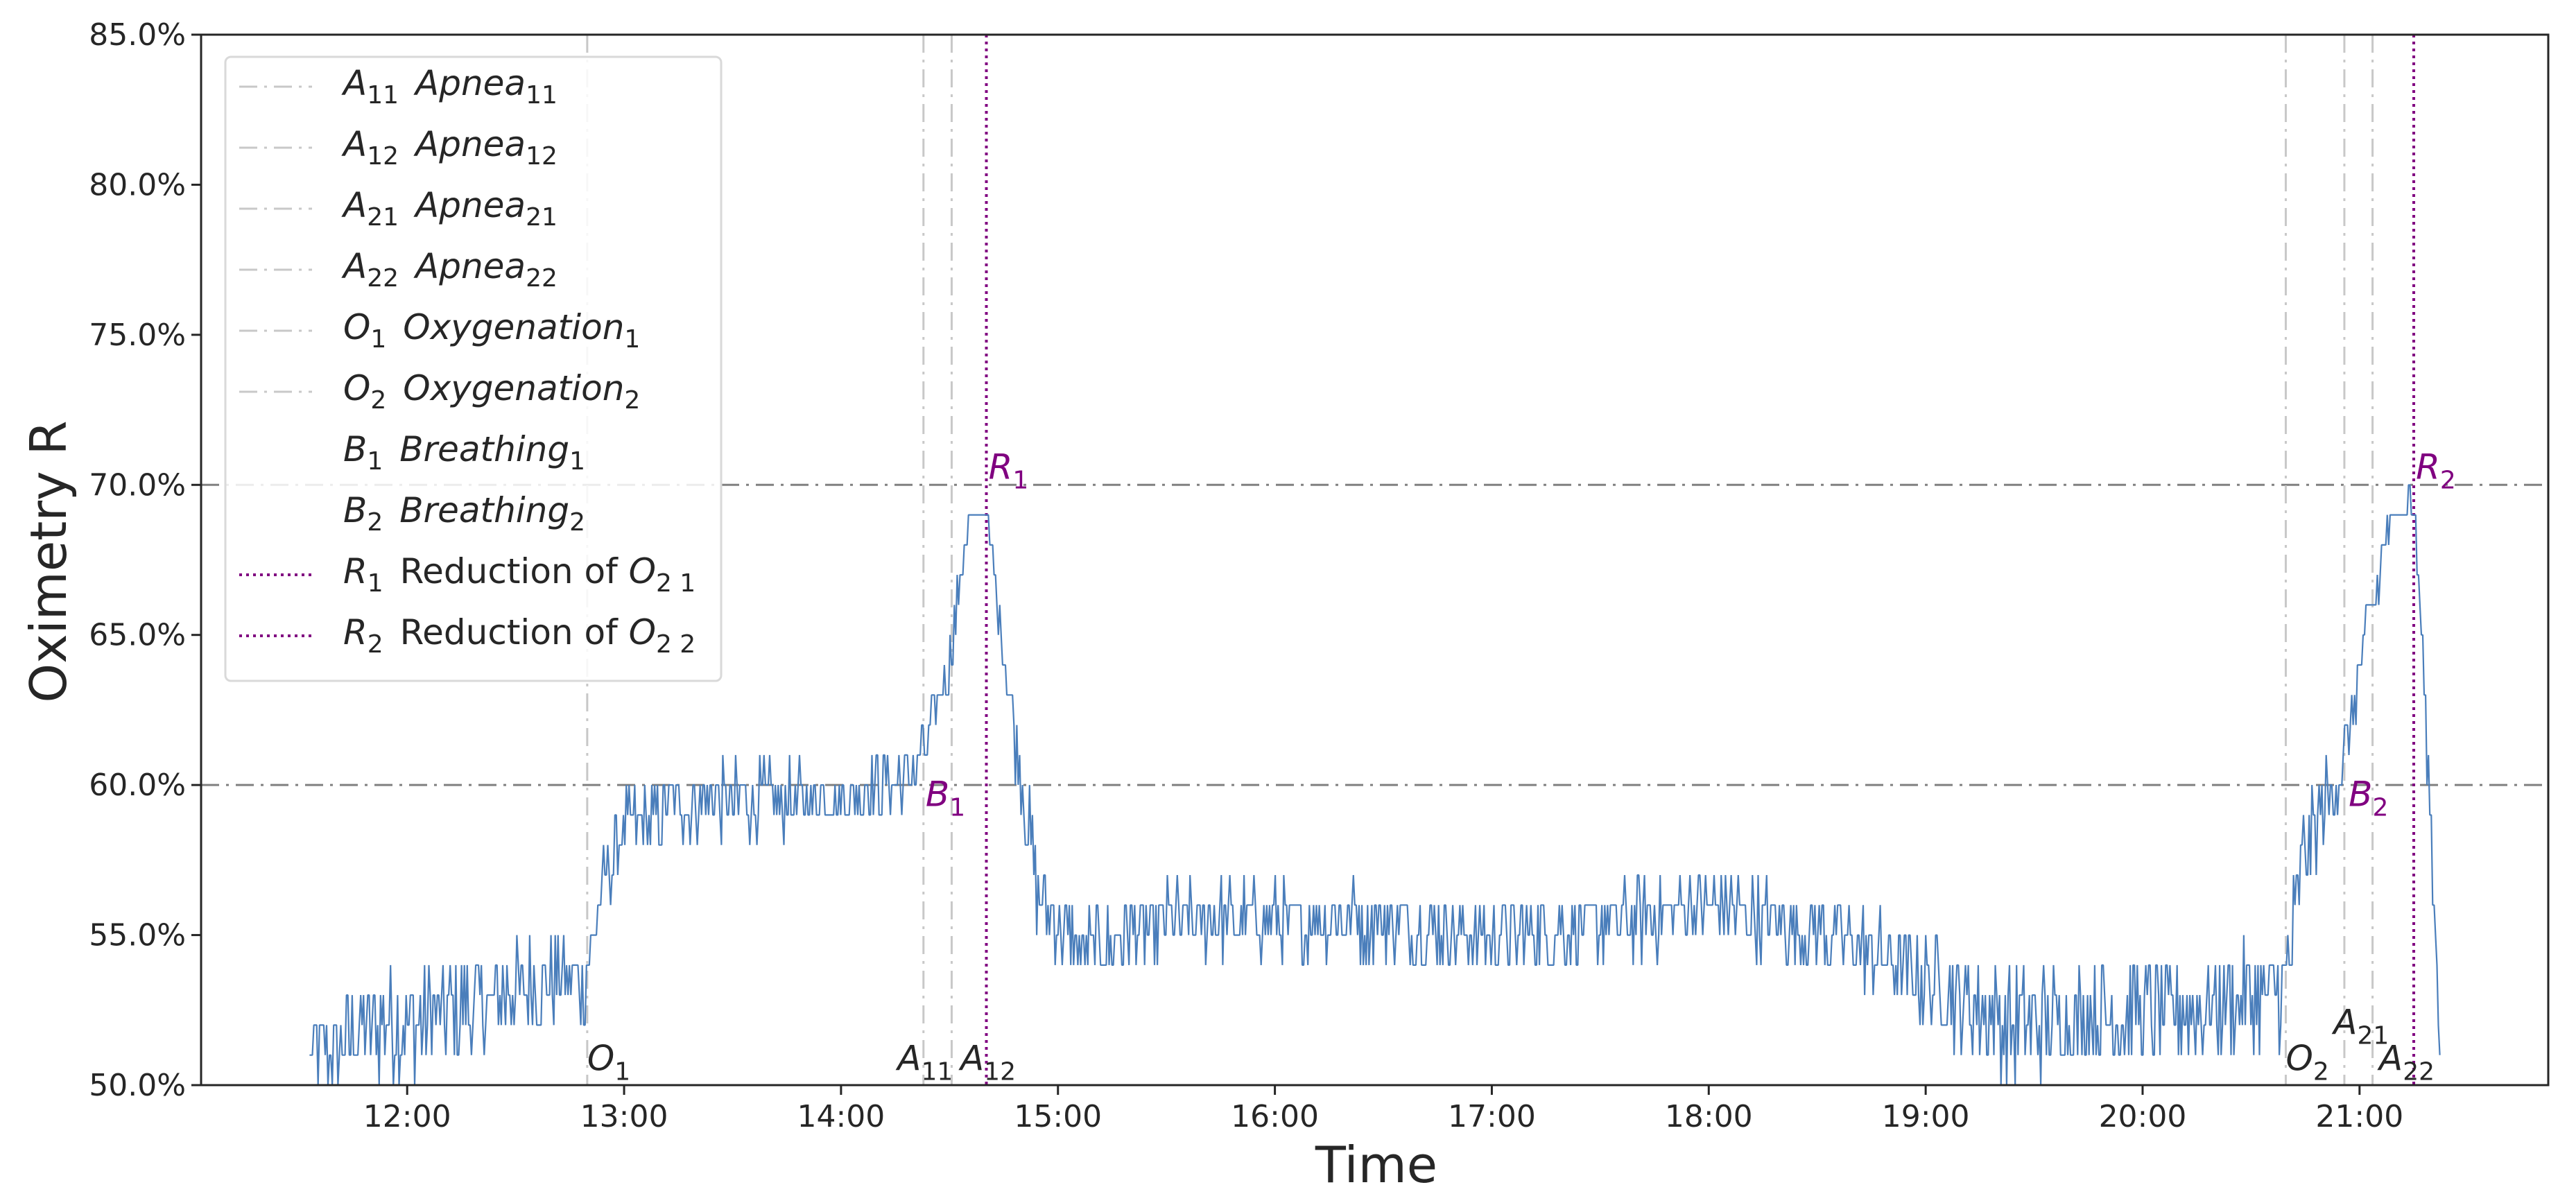 This screenshot has width=2576, height=1203. I want to click on x-tick-label: 16:00, so click(1275, 1116).